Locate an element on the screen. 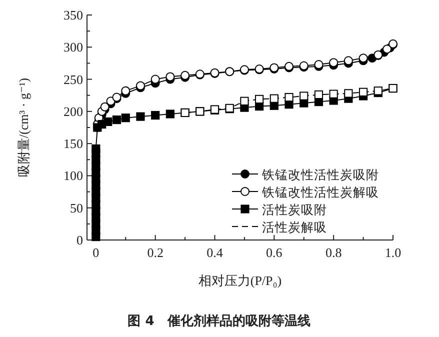 This screenshot has height=337, width=439. x-tick-label: 0.2 is located at coordinates (155, 252).